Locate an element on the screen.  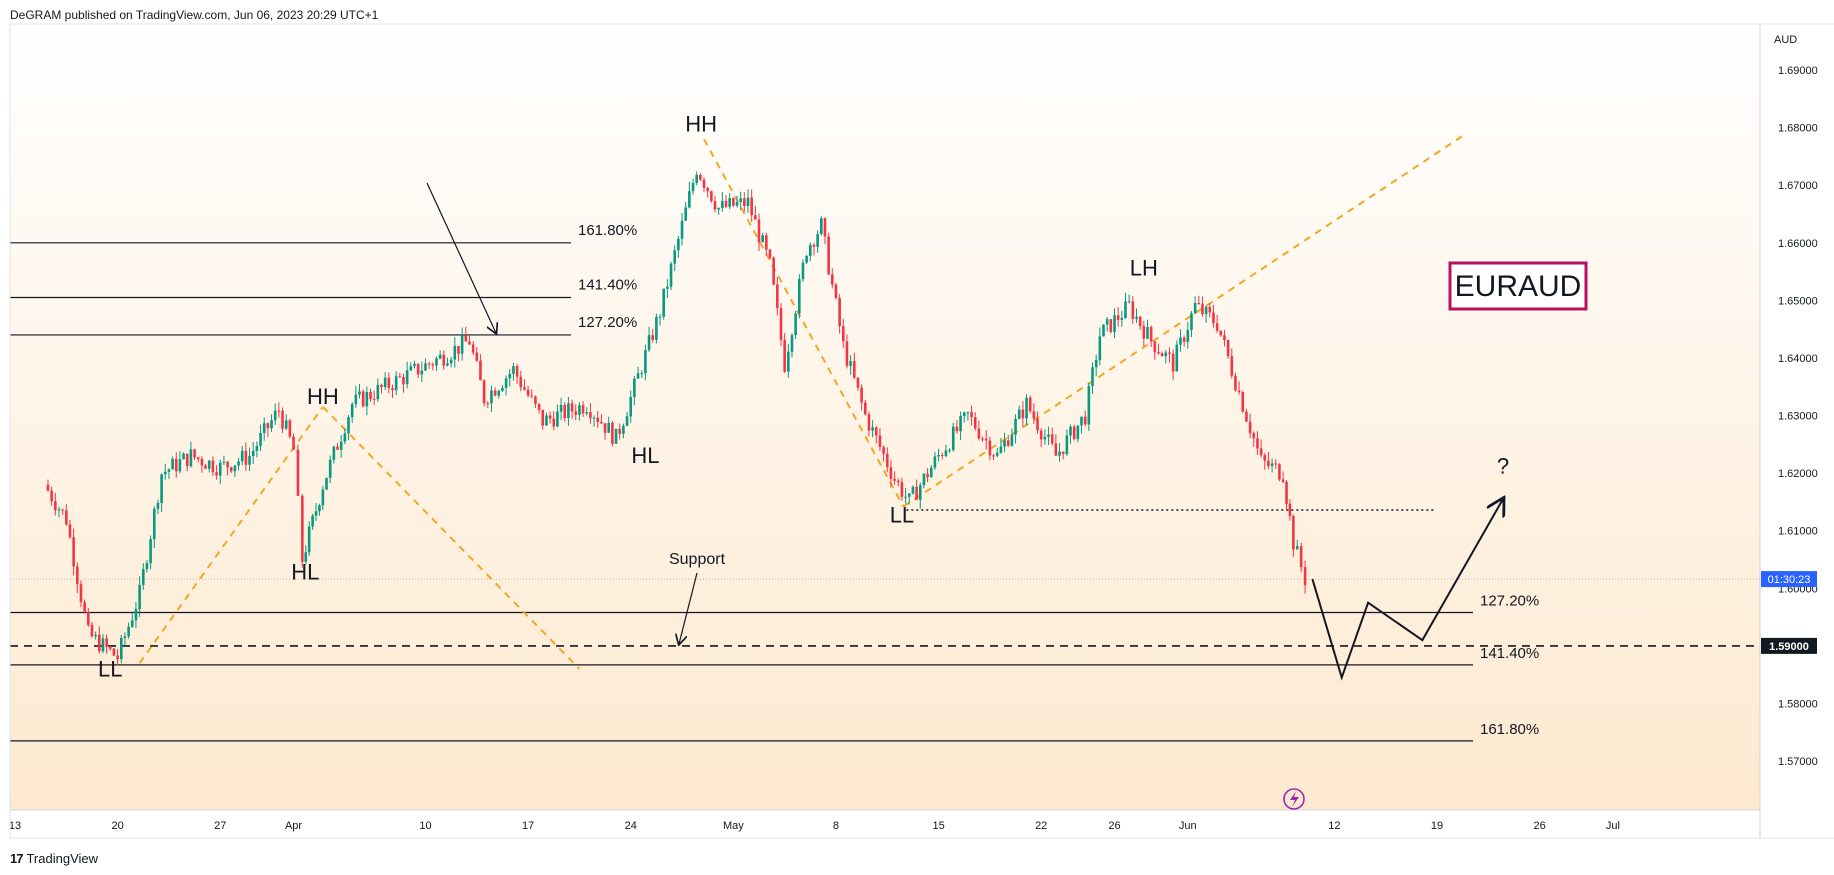
swing-label: LH is located at coordinates (1144, 268).